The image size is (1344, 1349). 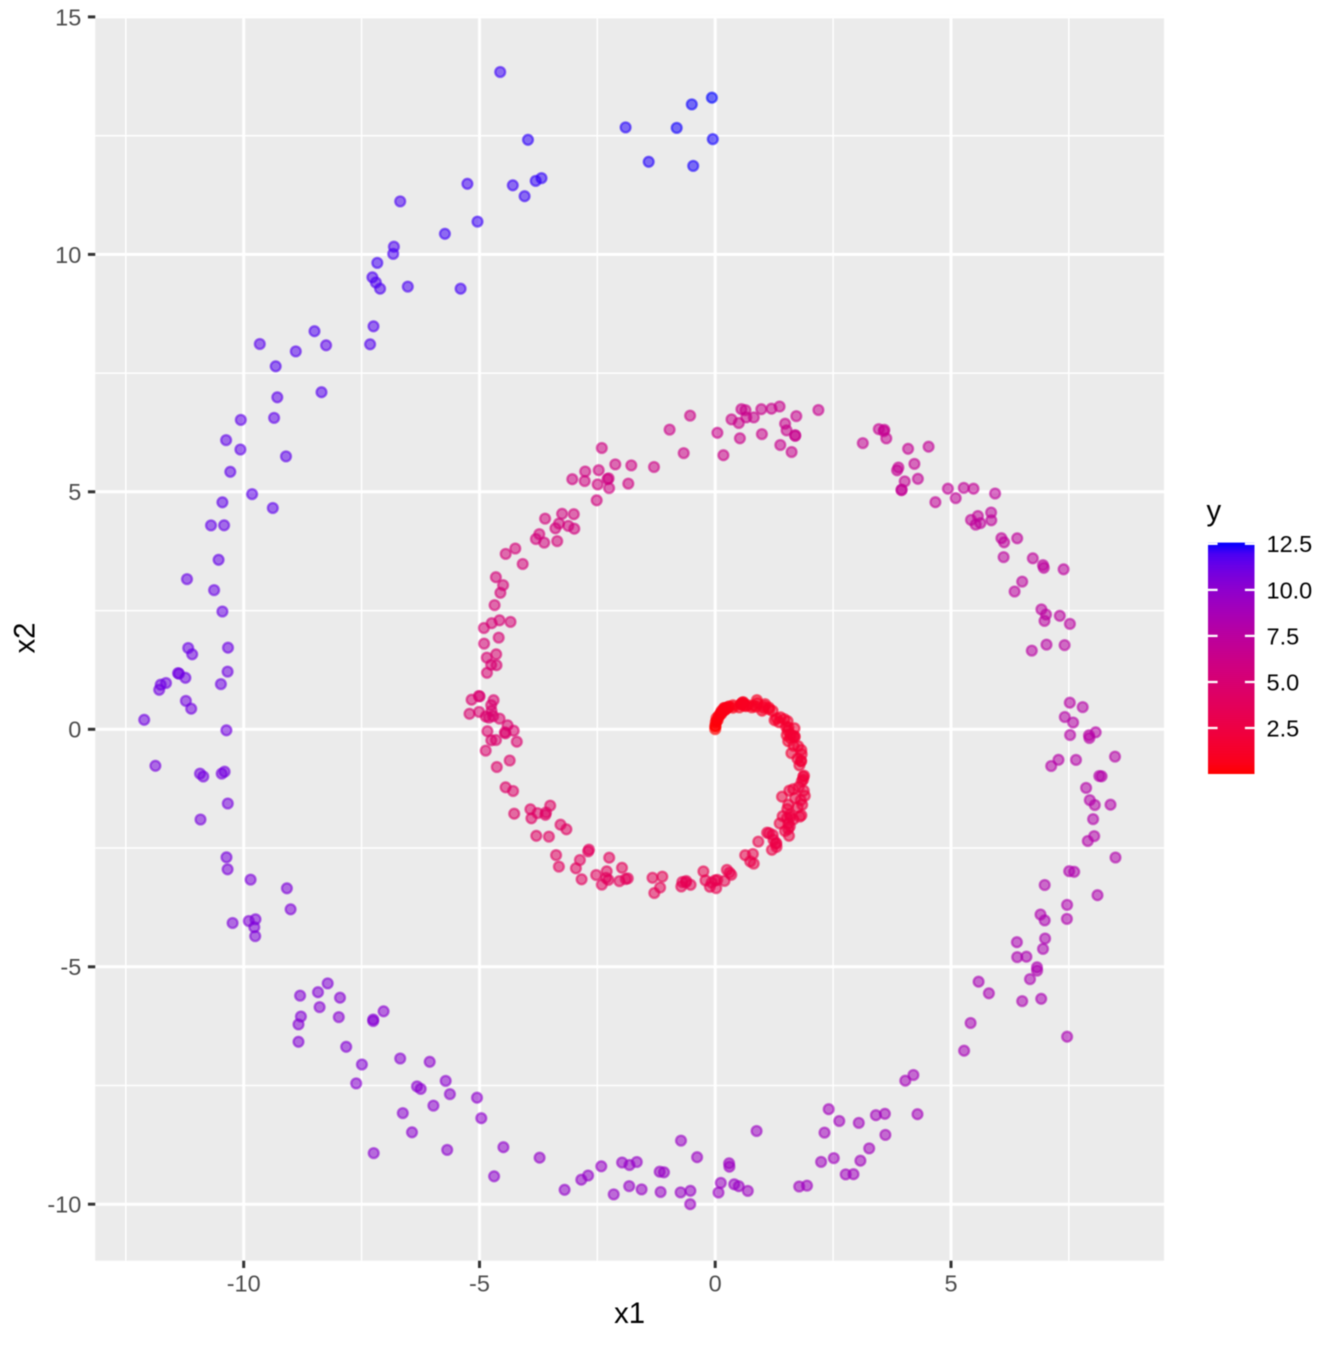 I want to click on svg-text: 15, so click(x=68, y=17).